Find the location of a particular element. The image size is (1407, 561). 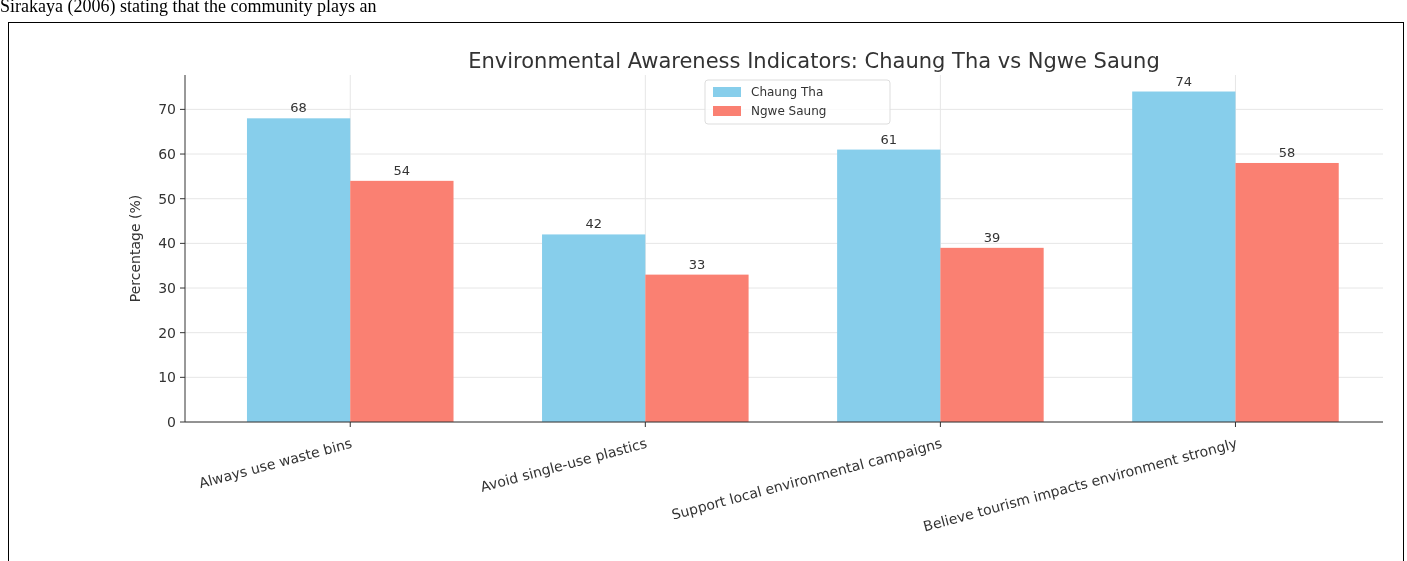

legend-label: Chaung Tha is located at coordinates (787, 92).